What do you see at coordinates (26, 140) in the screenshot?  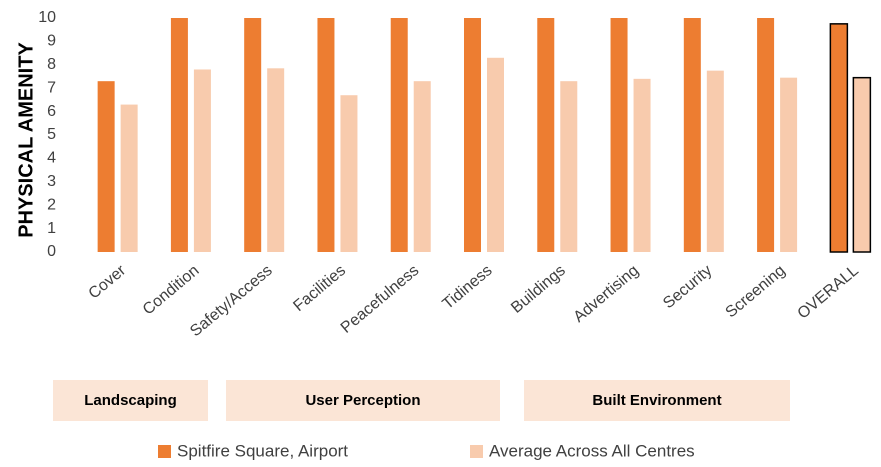 I see `y-axis-label: PHYSICAL AMENITY` at bounding box center [26, 140].